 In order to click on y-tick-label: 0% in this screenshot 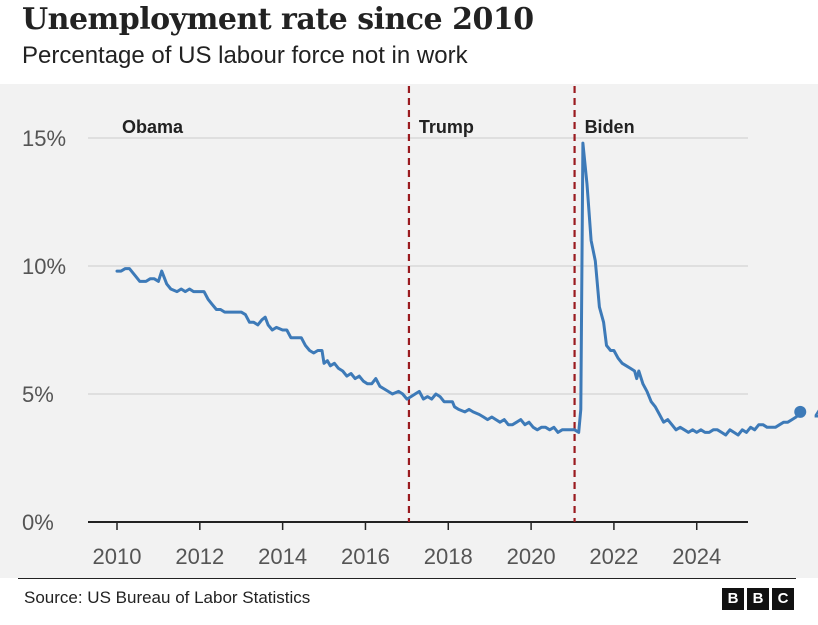, I will do `click(38, 522)`.